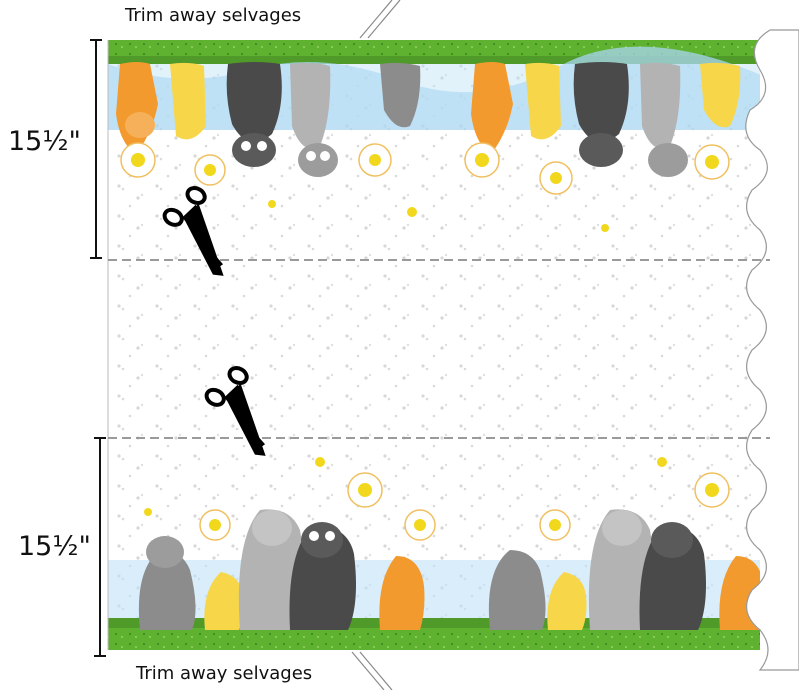 This screenshot has width=799, height=690. I want to click on bottom-trim-caption: Trim away selvages, so click(224, 673).